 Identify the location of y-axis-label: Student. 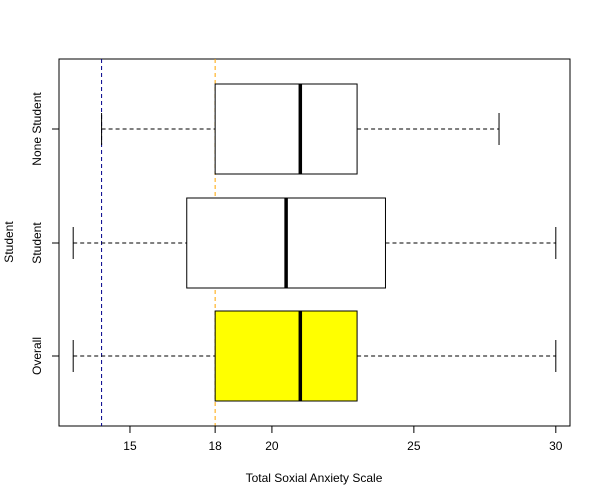
(9, 242).